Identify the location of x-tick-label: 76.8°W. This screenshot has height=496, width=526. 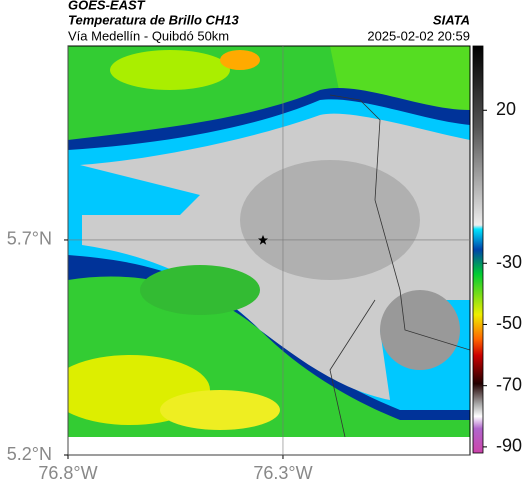
(67, 473).